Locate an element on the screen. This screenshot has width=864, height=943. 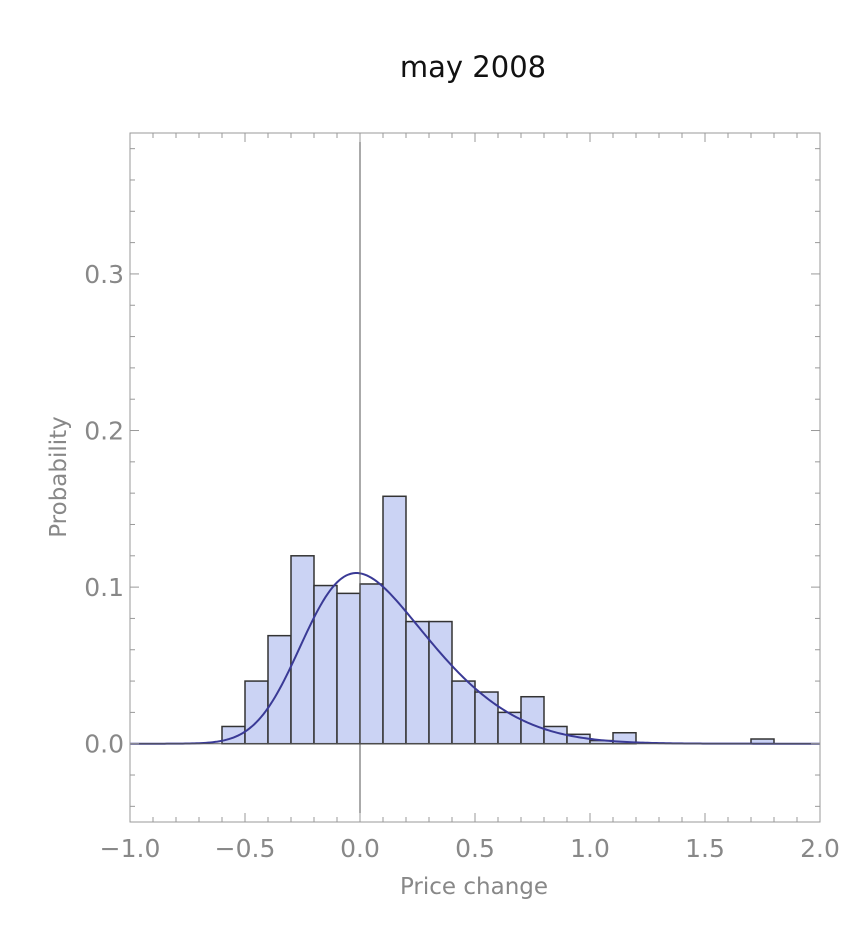
y-tick-label: 0.2 is located at coordinates (104, 431).